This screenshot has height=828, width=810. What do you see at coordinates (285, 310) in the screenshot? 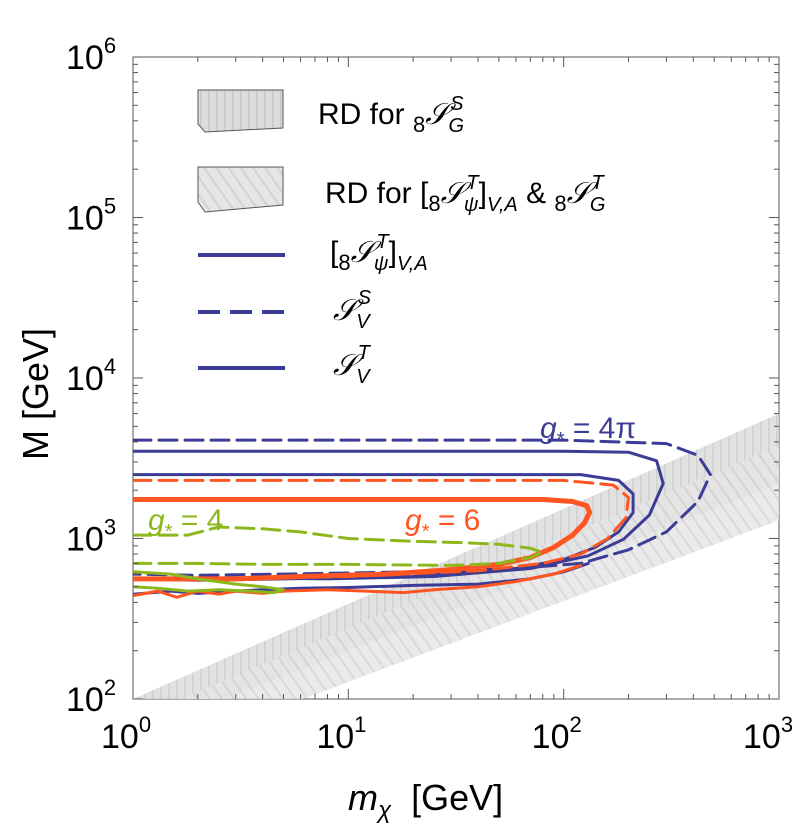
I see `legend-entry-dashed: 𝒮VS` at bounding box center [285, 310].